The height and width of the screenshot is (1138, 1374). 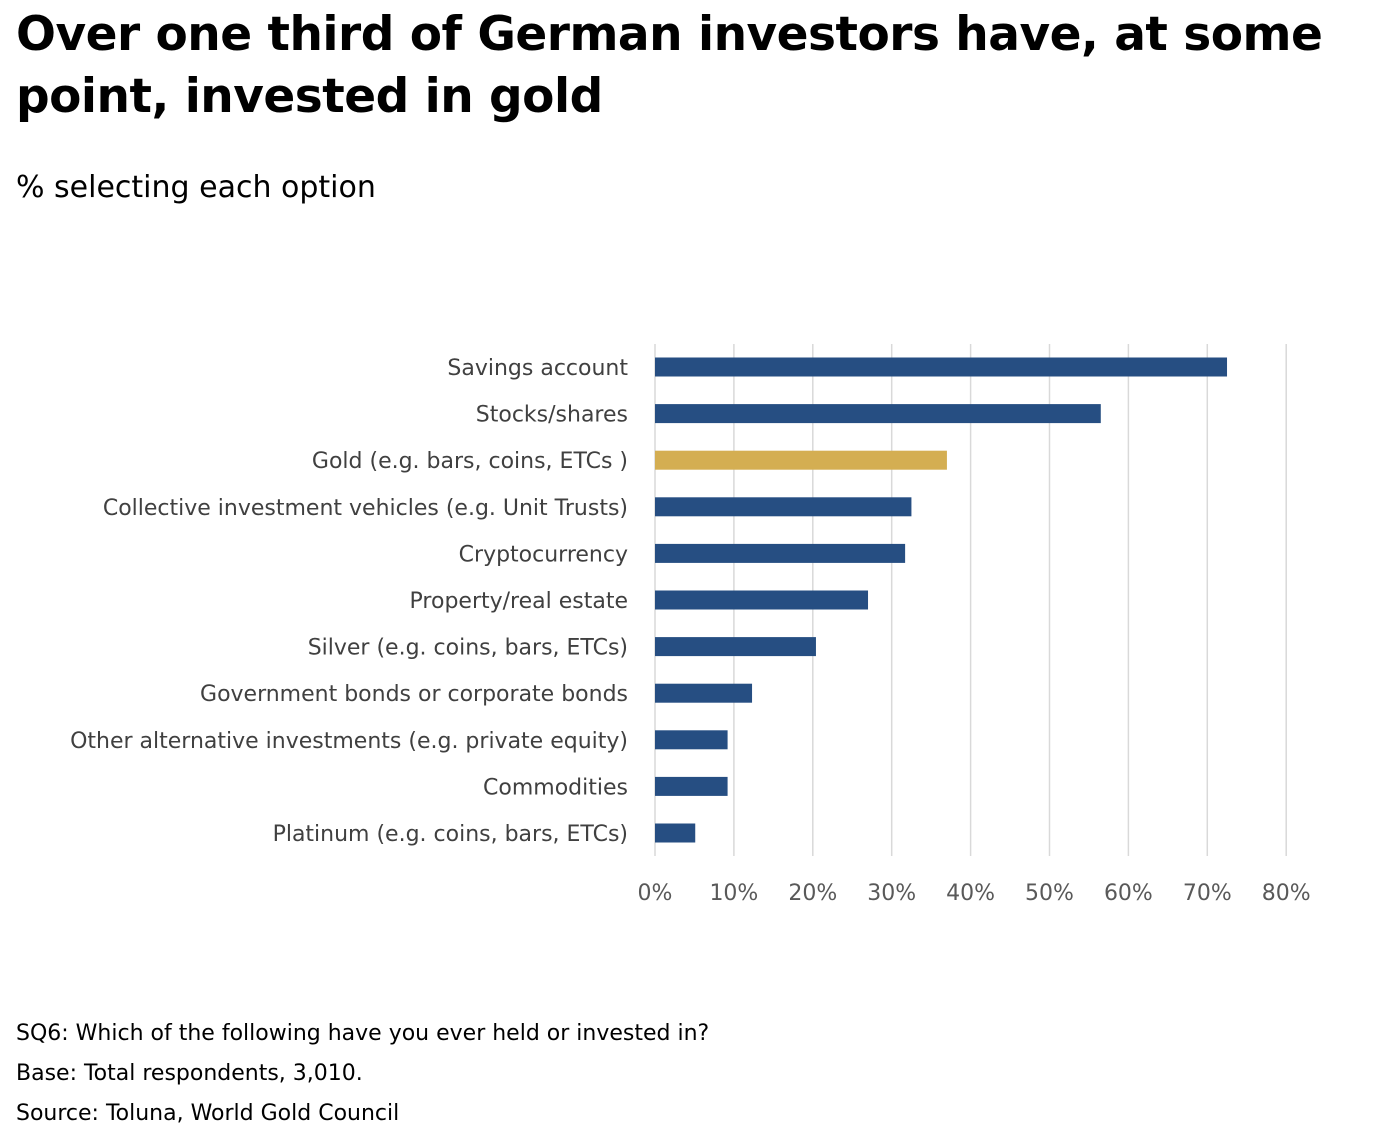 What do you see at coordinates (468, 648) in the screenshot?
I see `category-label: Silver (e.g. coins, bars, ETCs)` at bounding box center [468, 648].